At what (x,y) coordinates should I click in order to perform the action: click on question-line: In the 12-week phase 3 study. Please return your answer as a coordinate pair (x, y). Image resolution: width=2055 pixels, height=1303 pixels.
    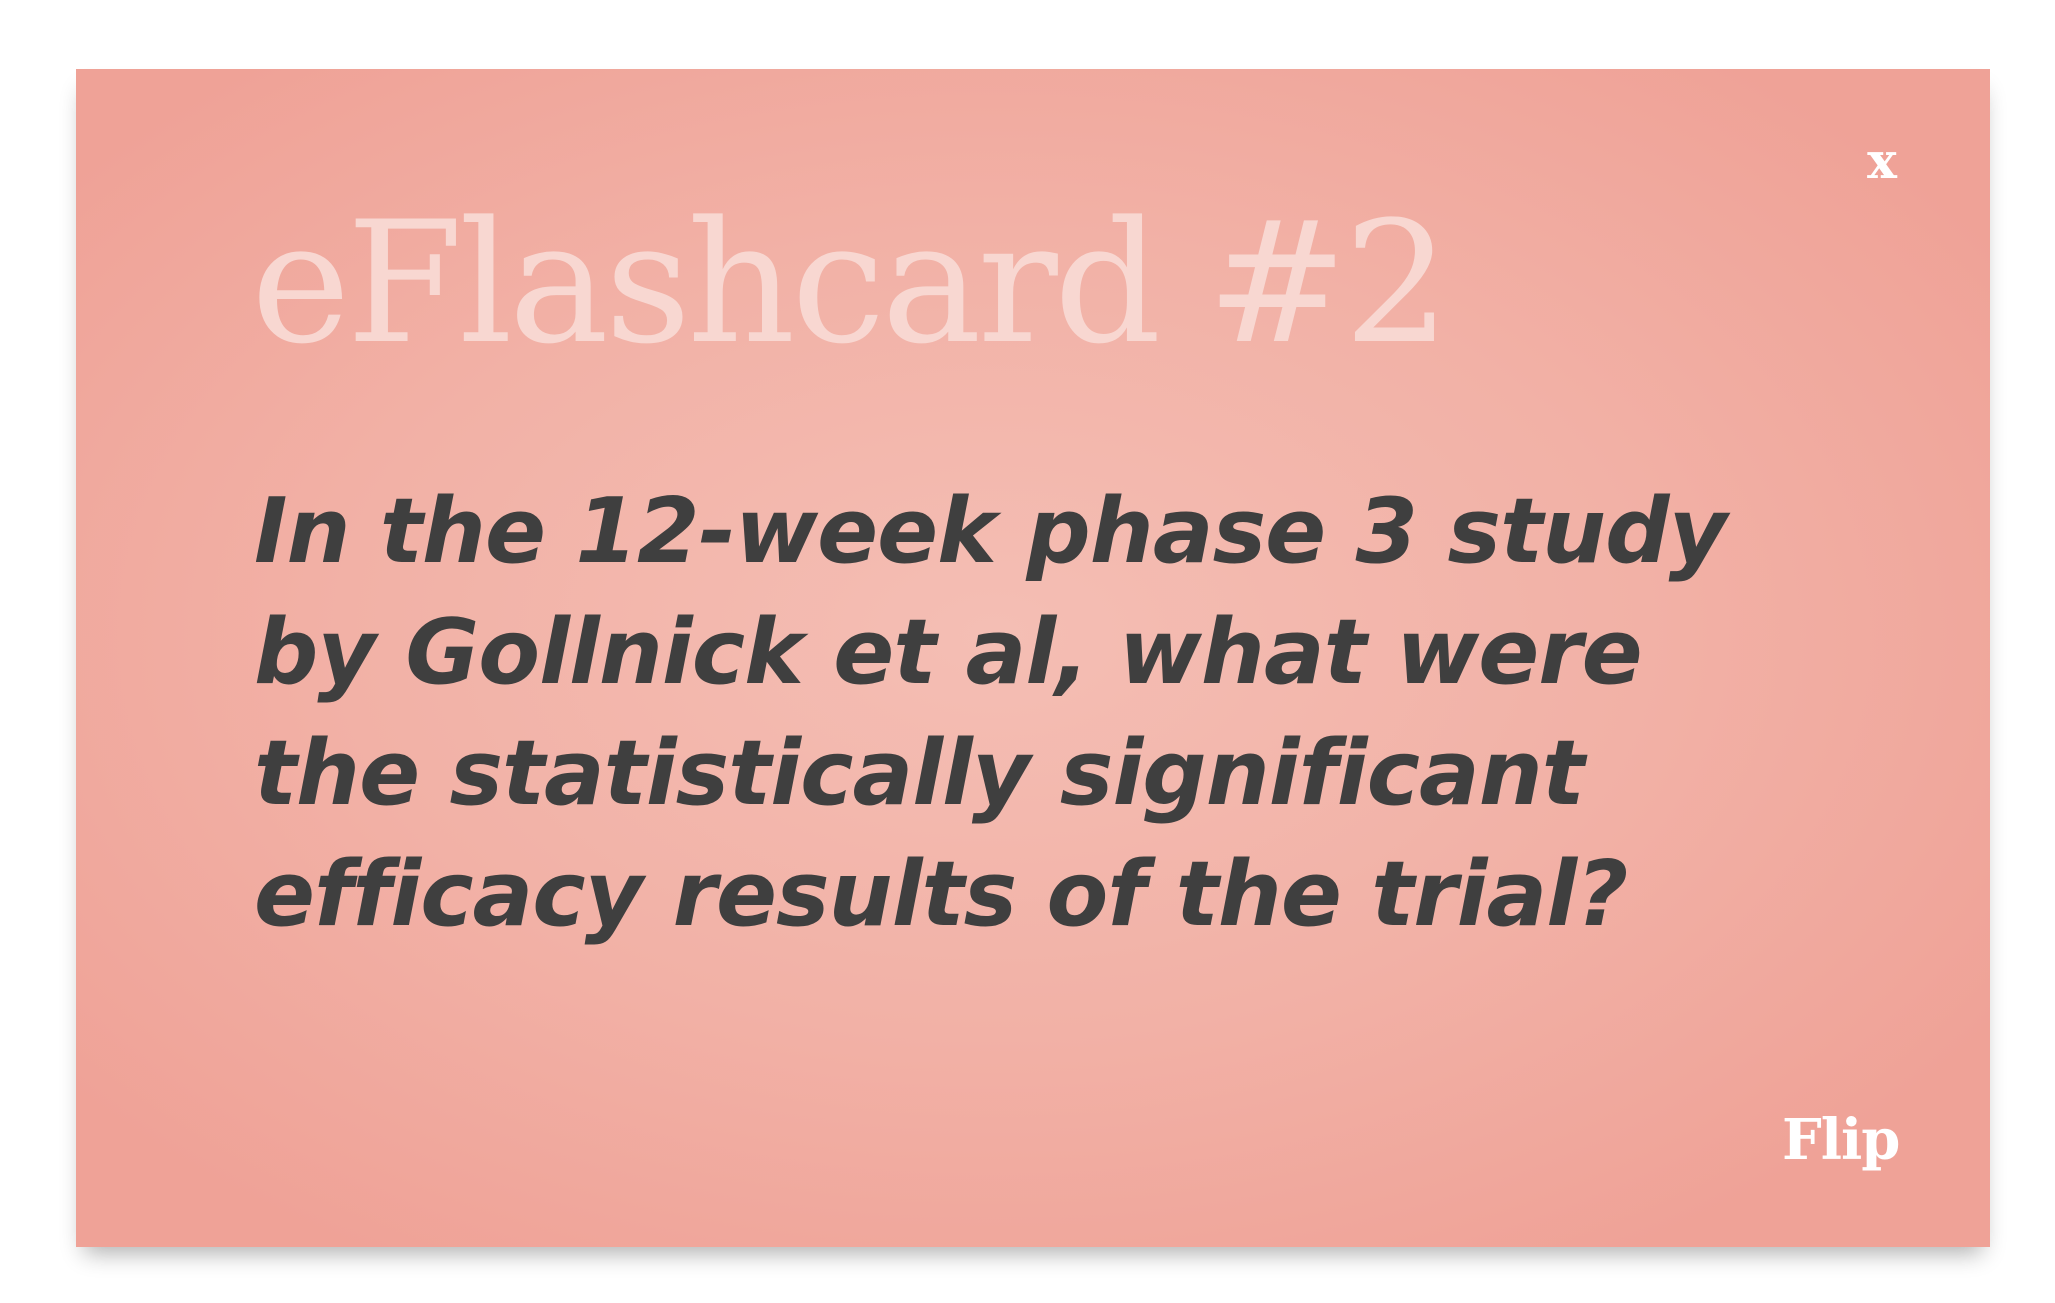
    Looking at the image, I should click on (990, 531).